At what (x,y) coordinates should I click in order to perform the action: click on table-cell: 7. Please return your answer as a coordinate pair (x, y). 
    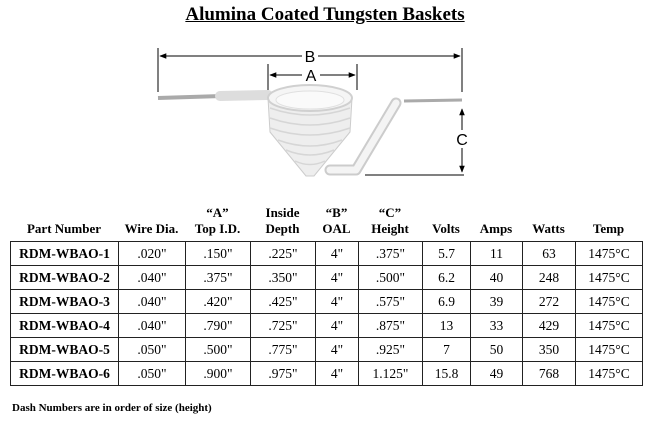
    Looking at the image, I should click on (446, 349).